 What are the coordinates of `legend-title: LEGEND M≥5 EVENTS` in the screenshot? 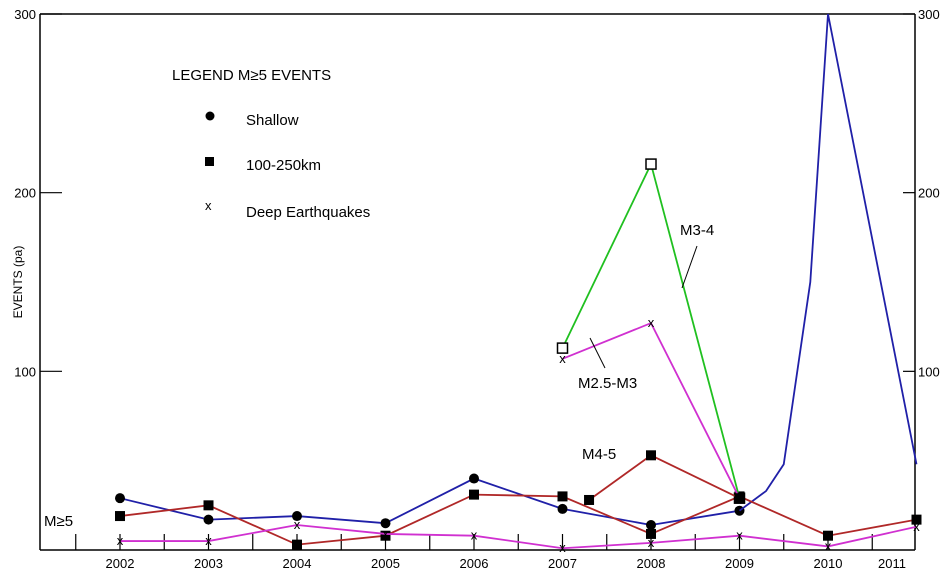 It's located at (251, 75).